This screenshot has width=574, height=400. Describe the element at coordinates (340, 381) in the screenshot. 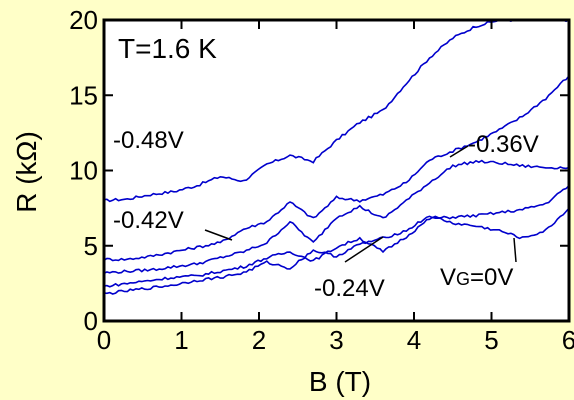

I see `x-axis-title: B (T)` at that location.